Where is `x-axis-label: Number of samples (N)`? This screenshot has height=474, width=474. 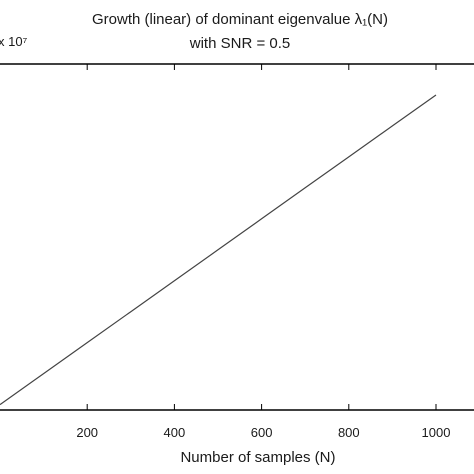 x-axis-label: Number of samples (N) is located at coordinates (257, 457).